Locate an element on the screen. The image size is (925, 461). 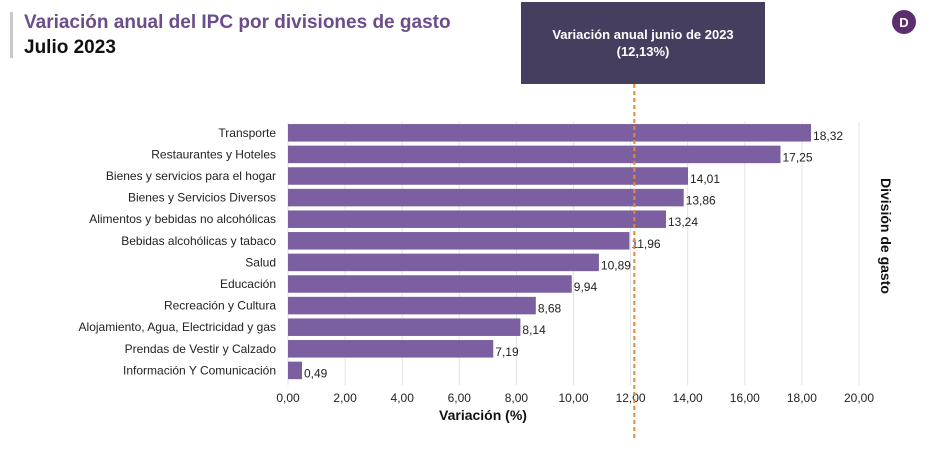
category-label: Bebidas alcohólicas y tabaco is located at coordinates (198, 241).